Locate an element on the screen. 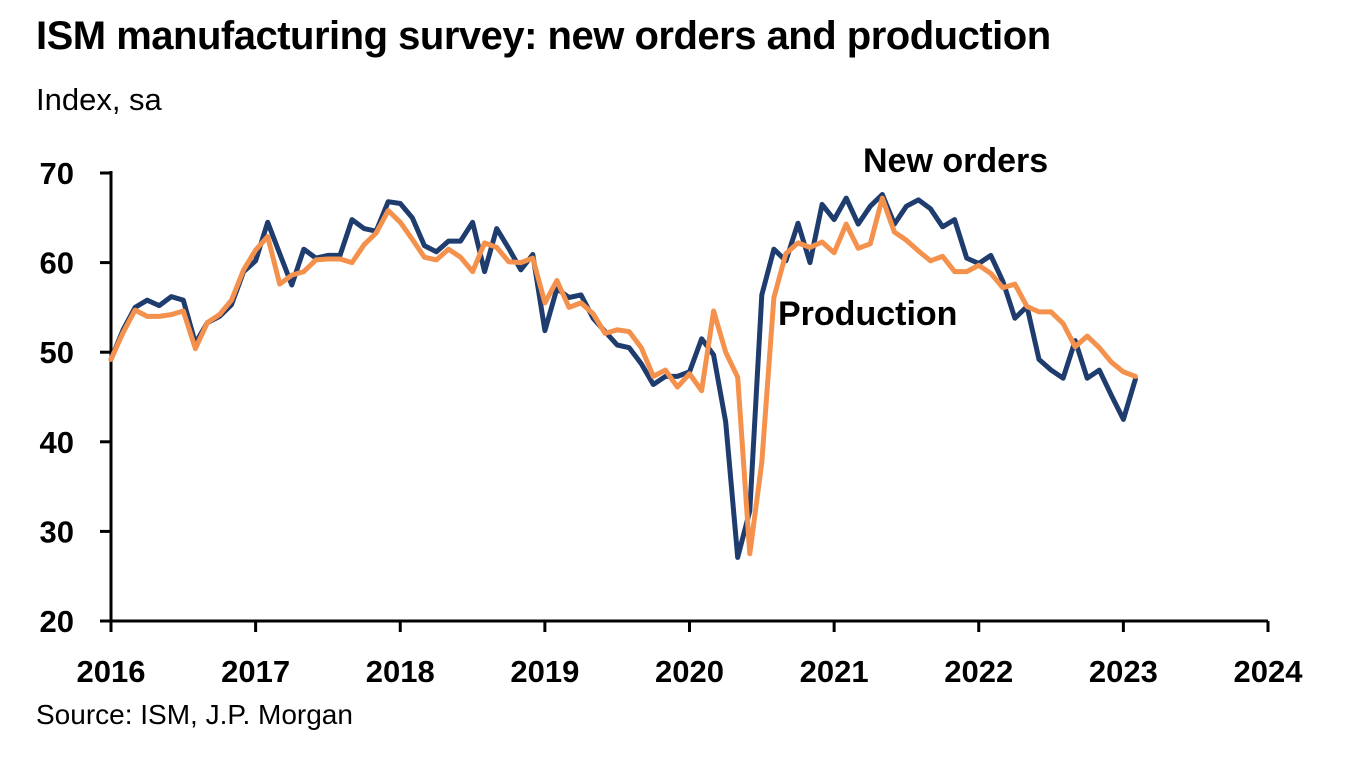  x-tick-label: 2018 is located at coordinates (400, 671).